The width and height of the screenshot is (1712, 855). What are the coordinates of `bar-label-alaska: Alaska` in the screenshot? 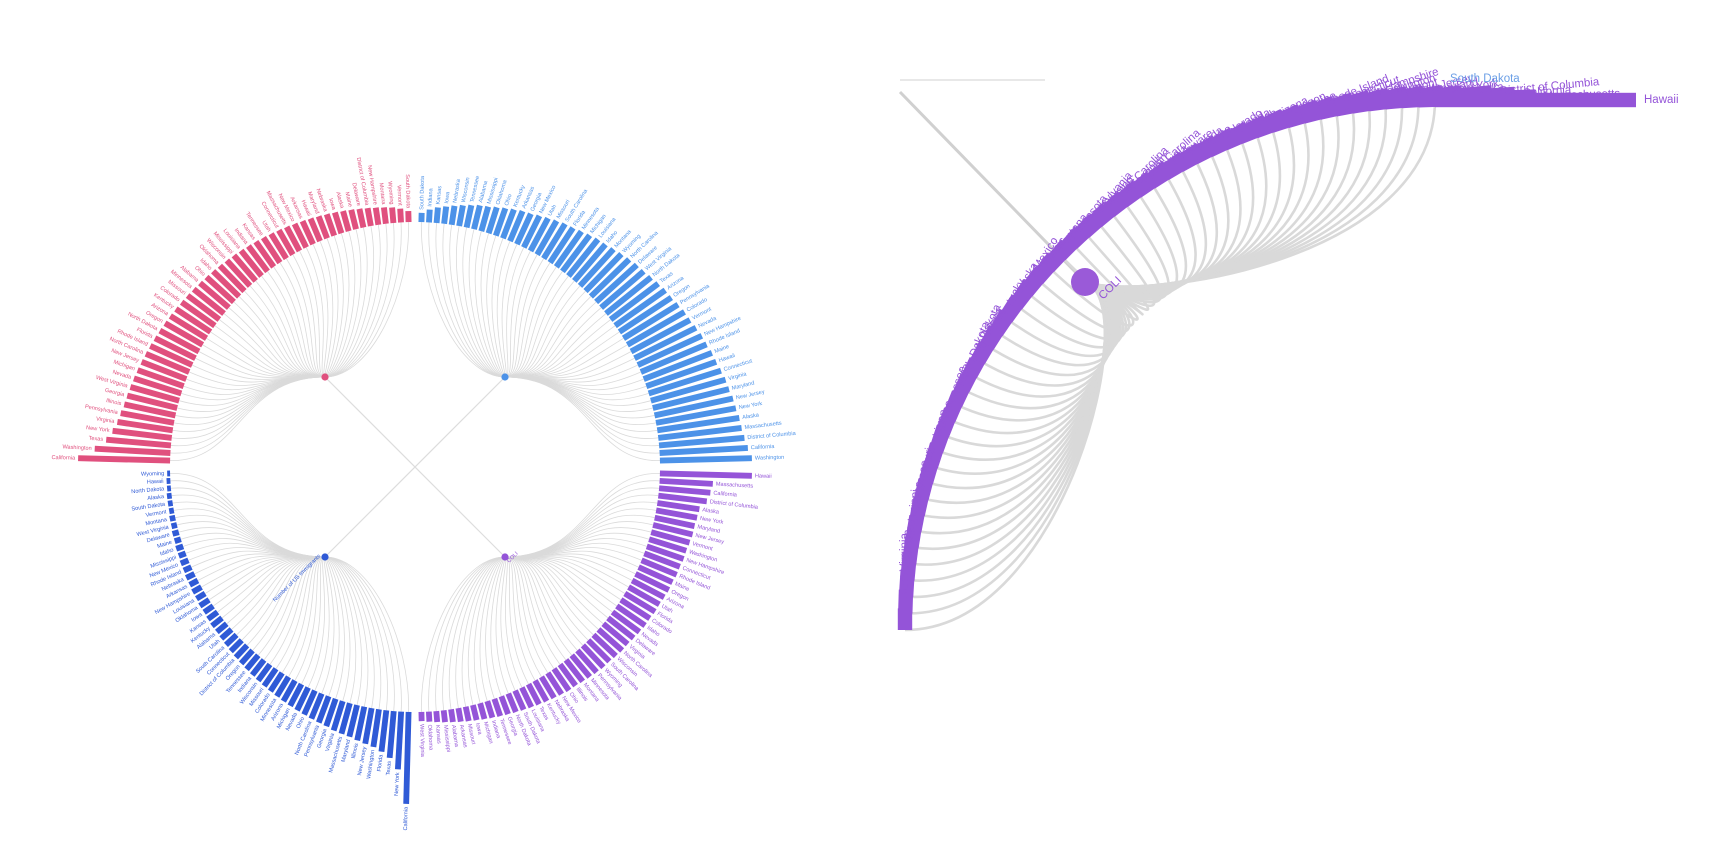 It's located at (711, 511).